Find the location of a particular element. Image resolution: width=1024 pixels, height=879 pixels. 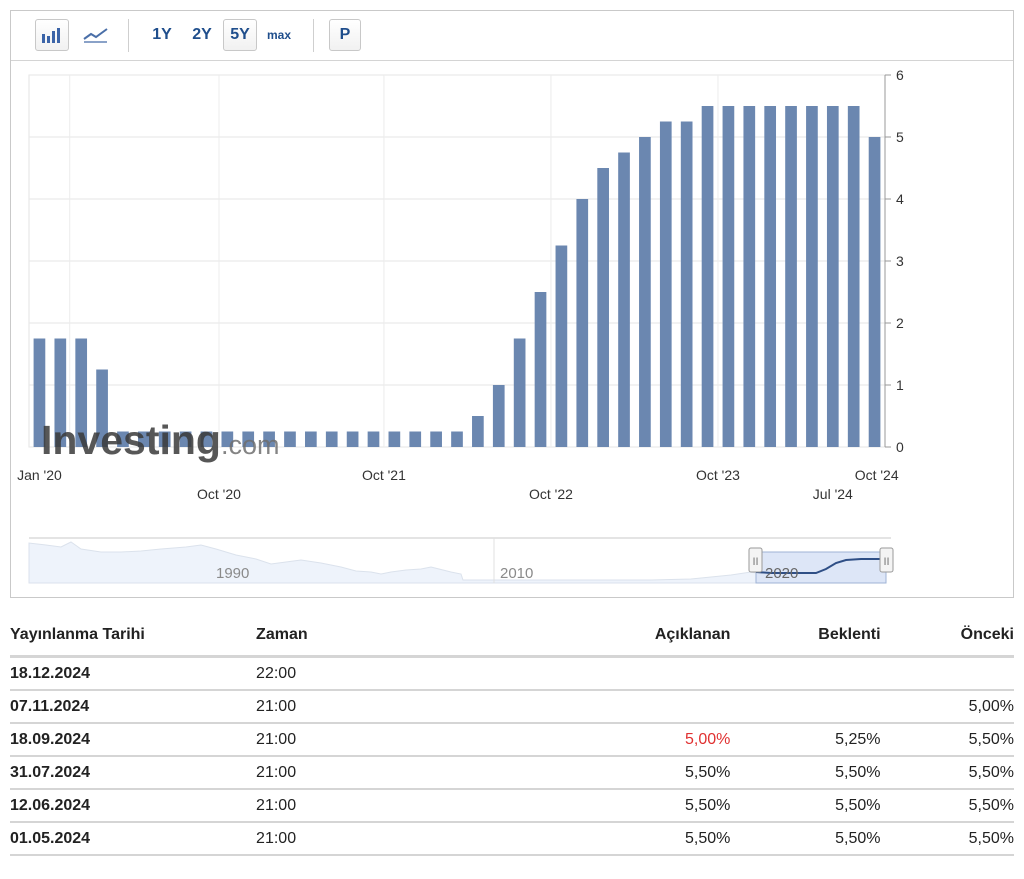

bar-chart-icon is located at coordinates (51, 35).